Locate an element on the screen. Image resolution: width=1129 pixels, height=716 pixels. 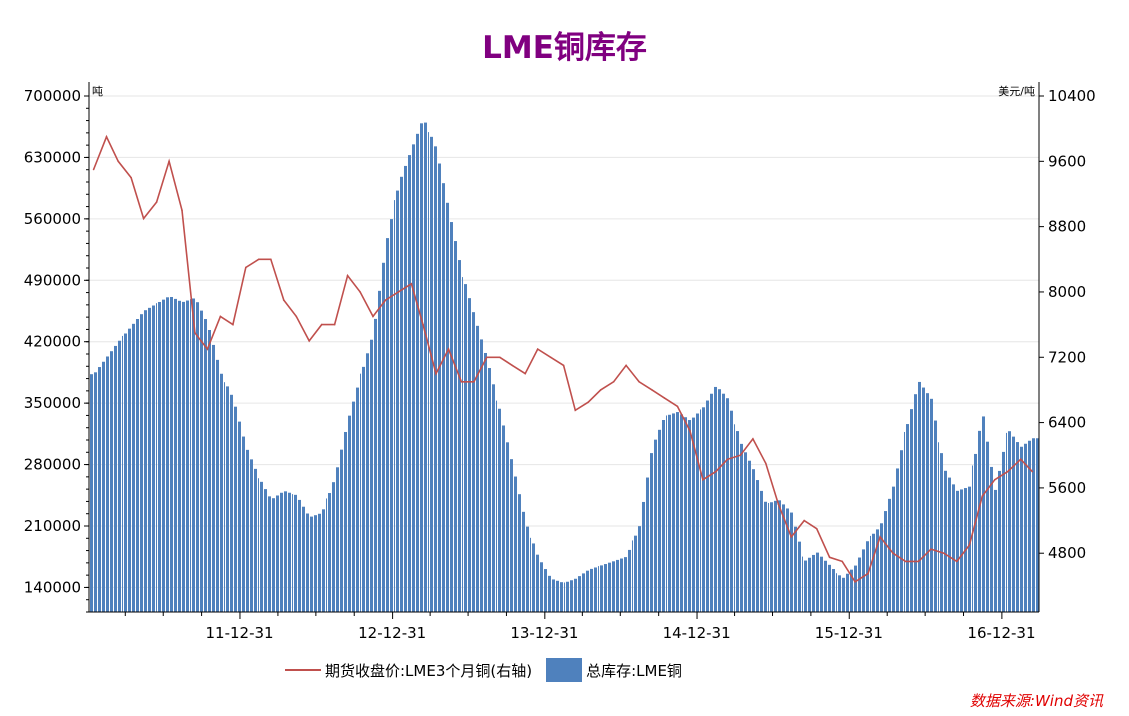
chart-title: LME铜库存 is located at coordinates (564, 48).